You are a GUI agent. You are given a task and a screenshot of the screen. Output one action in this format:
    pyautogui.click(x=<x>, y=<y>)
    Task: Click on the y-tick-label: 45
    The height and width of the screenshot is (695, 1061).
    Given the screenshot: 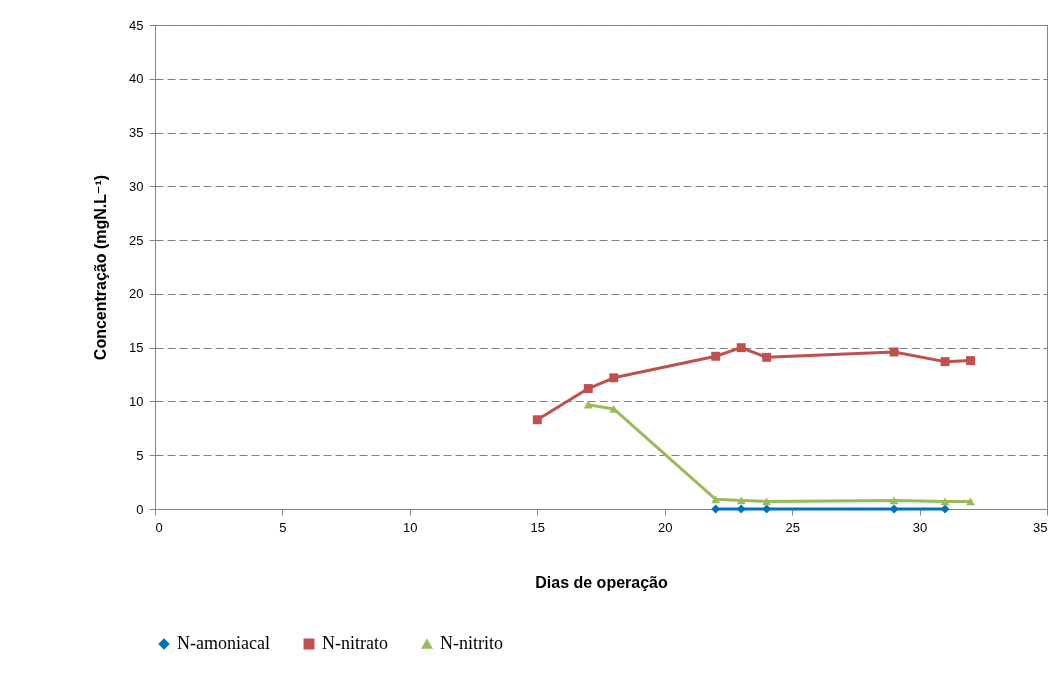 What is the action you would take?
    pyautogui.click(x=136, y=25)
    